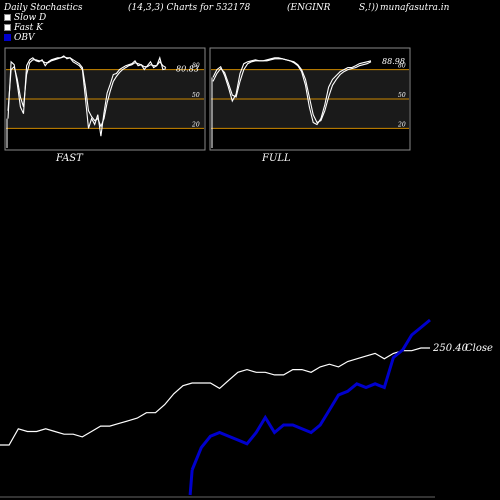  I want to click on fast-current-value: 80.83, so click(187, 69).